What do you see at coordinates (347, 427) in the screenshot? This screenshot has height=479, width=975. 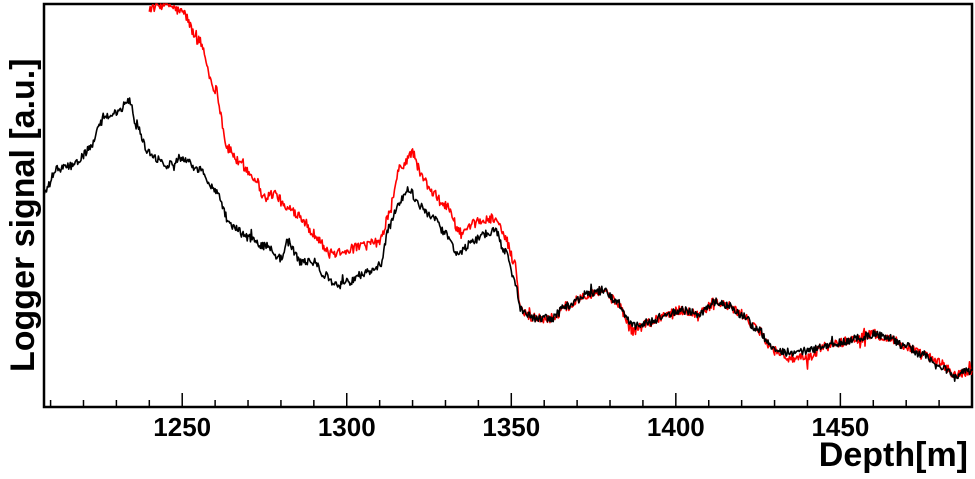 I see `x-tick-label: 1300` at bounding box center [347, 427].